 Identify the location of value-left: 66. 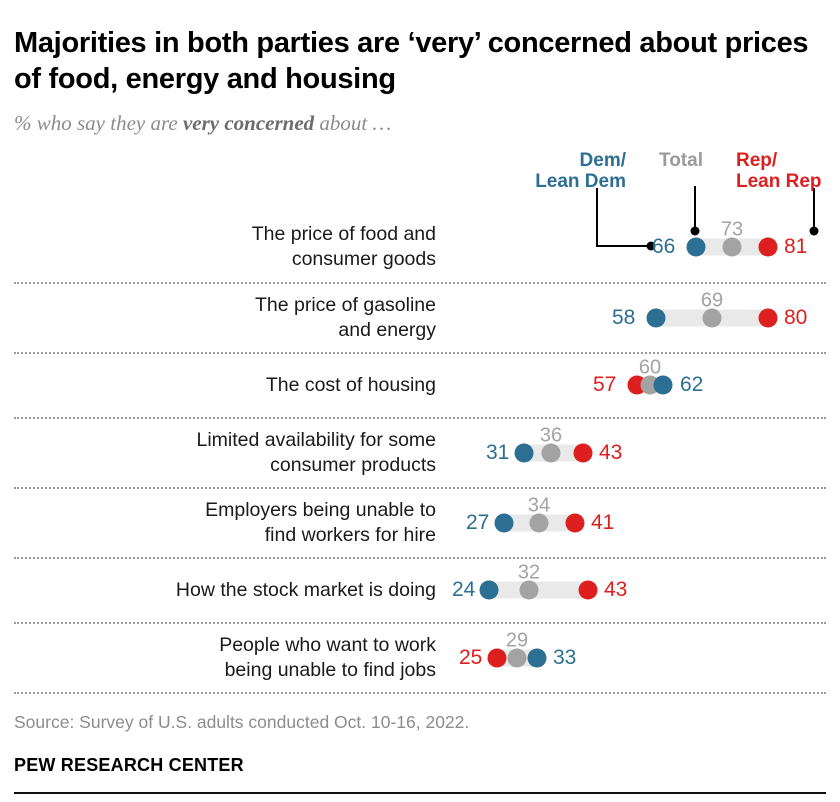
(664, 246).